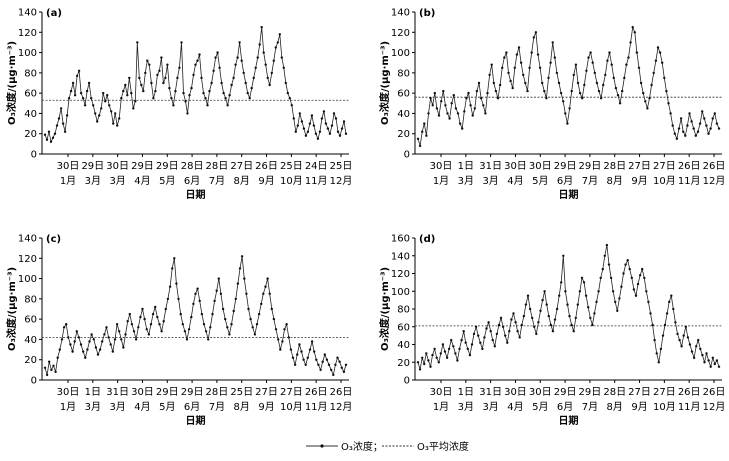  I want to click on panel-label: (a), so click(54, 13).